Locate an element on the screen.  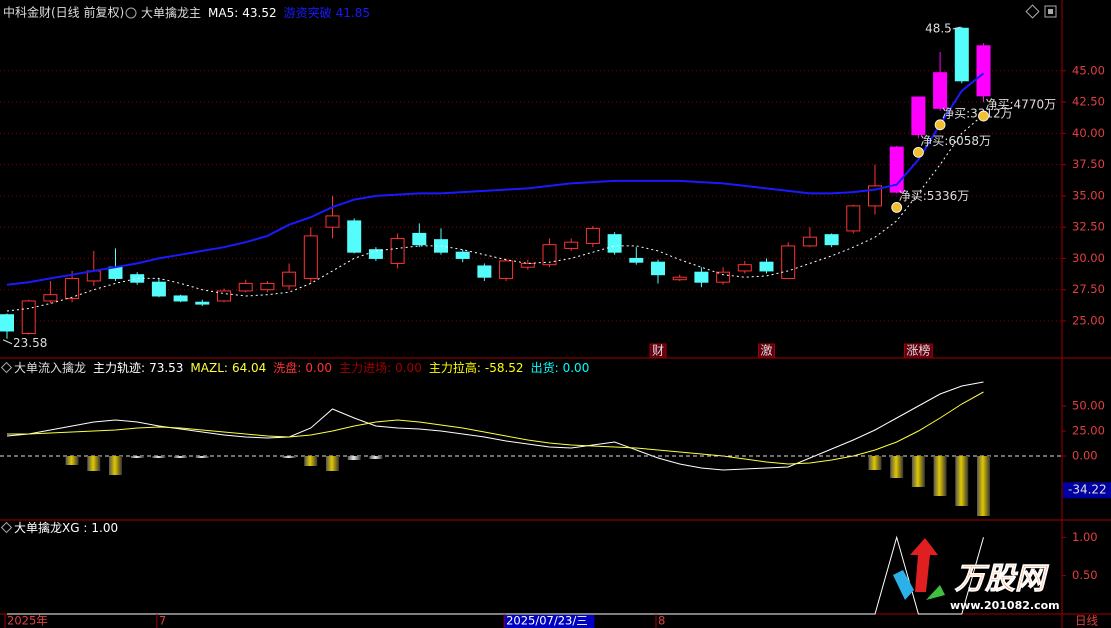
legend-name: 主力轨迹: is located at coordinates (119, 368).